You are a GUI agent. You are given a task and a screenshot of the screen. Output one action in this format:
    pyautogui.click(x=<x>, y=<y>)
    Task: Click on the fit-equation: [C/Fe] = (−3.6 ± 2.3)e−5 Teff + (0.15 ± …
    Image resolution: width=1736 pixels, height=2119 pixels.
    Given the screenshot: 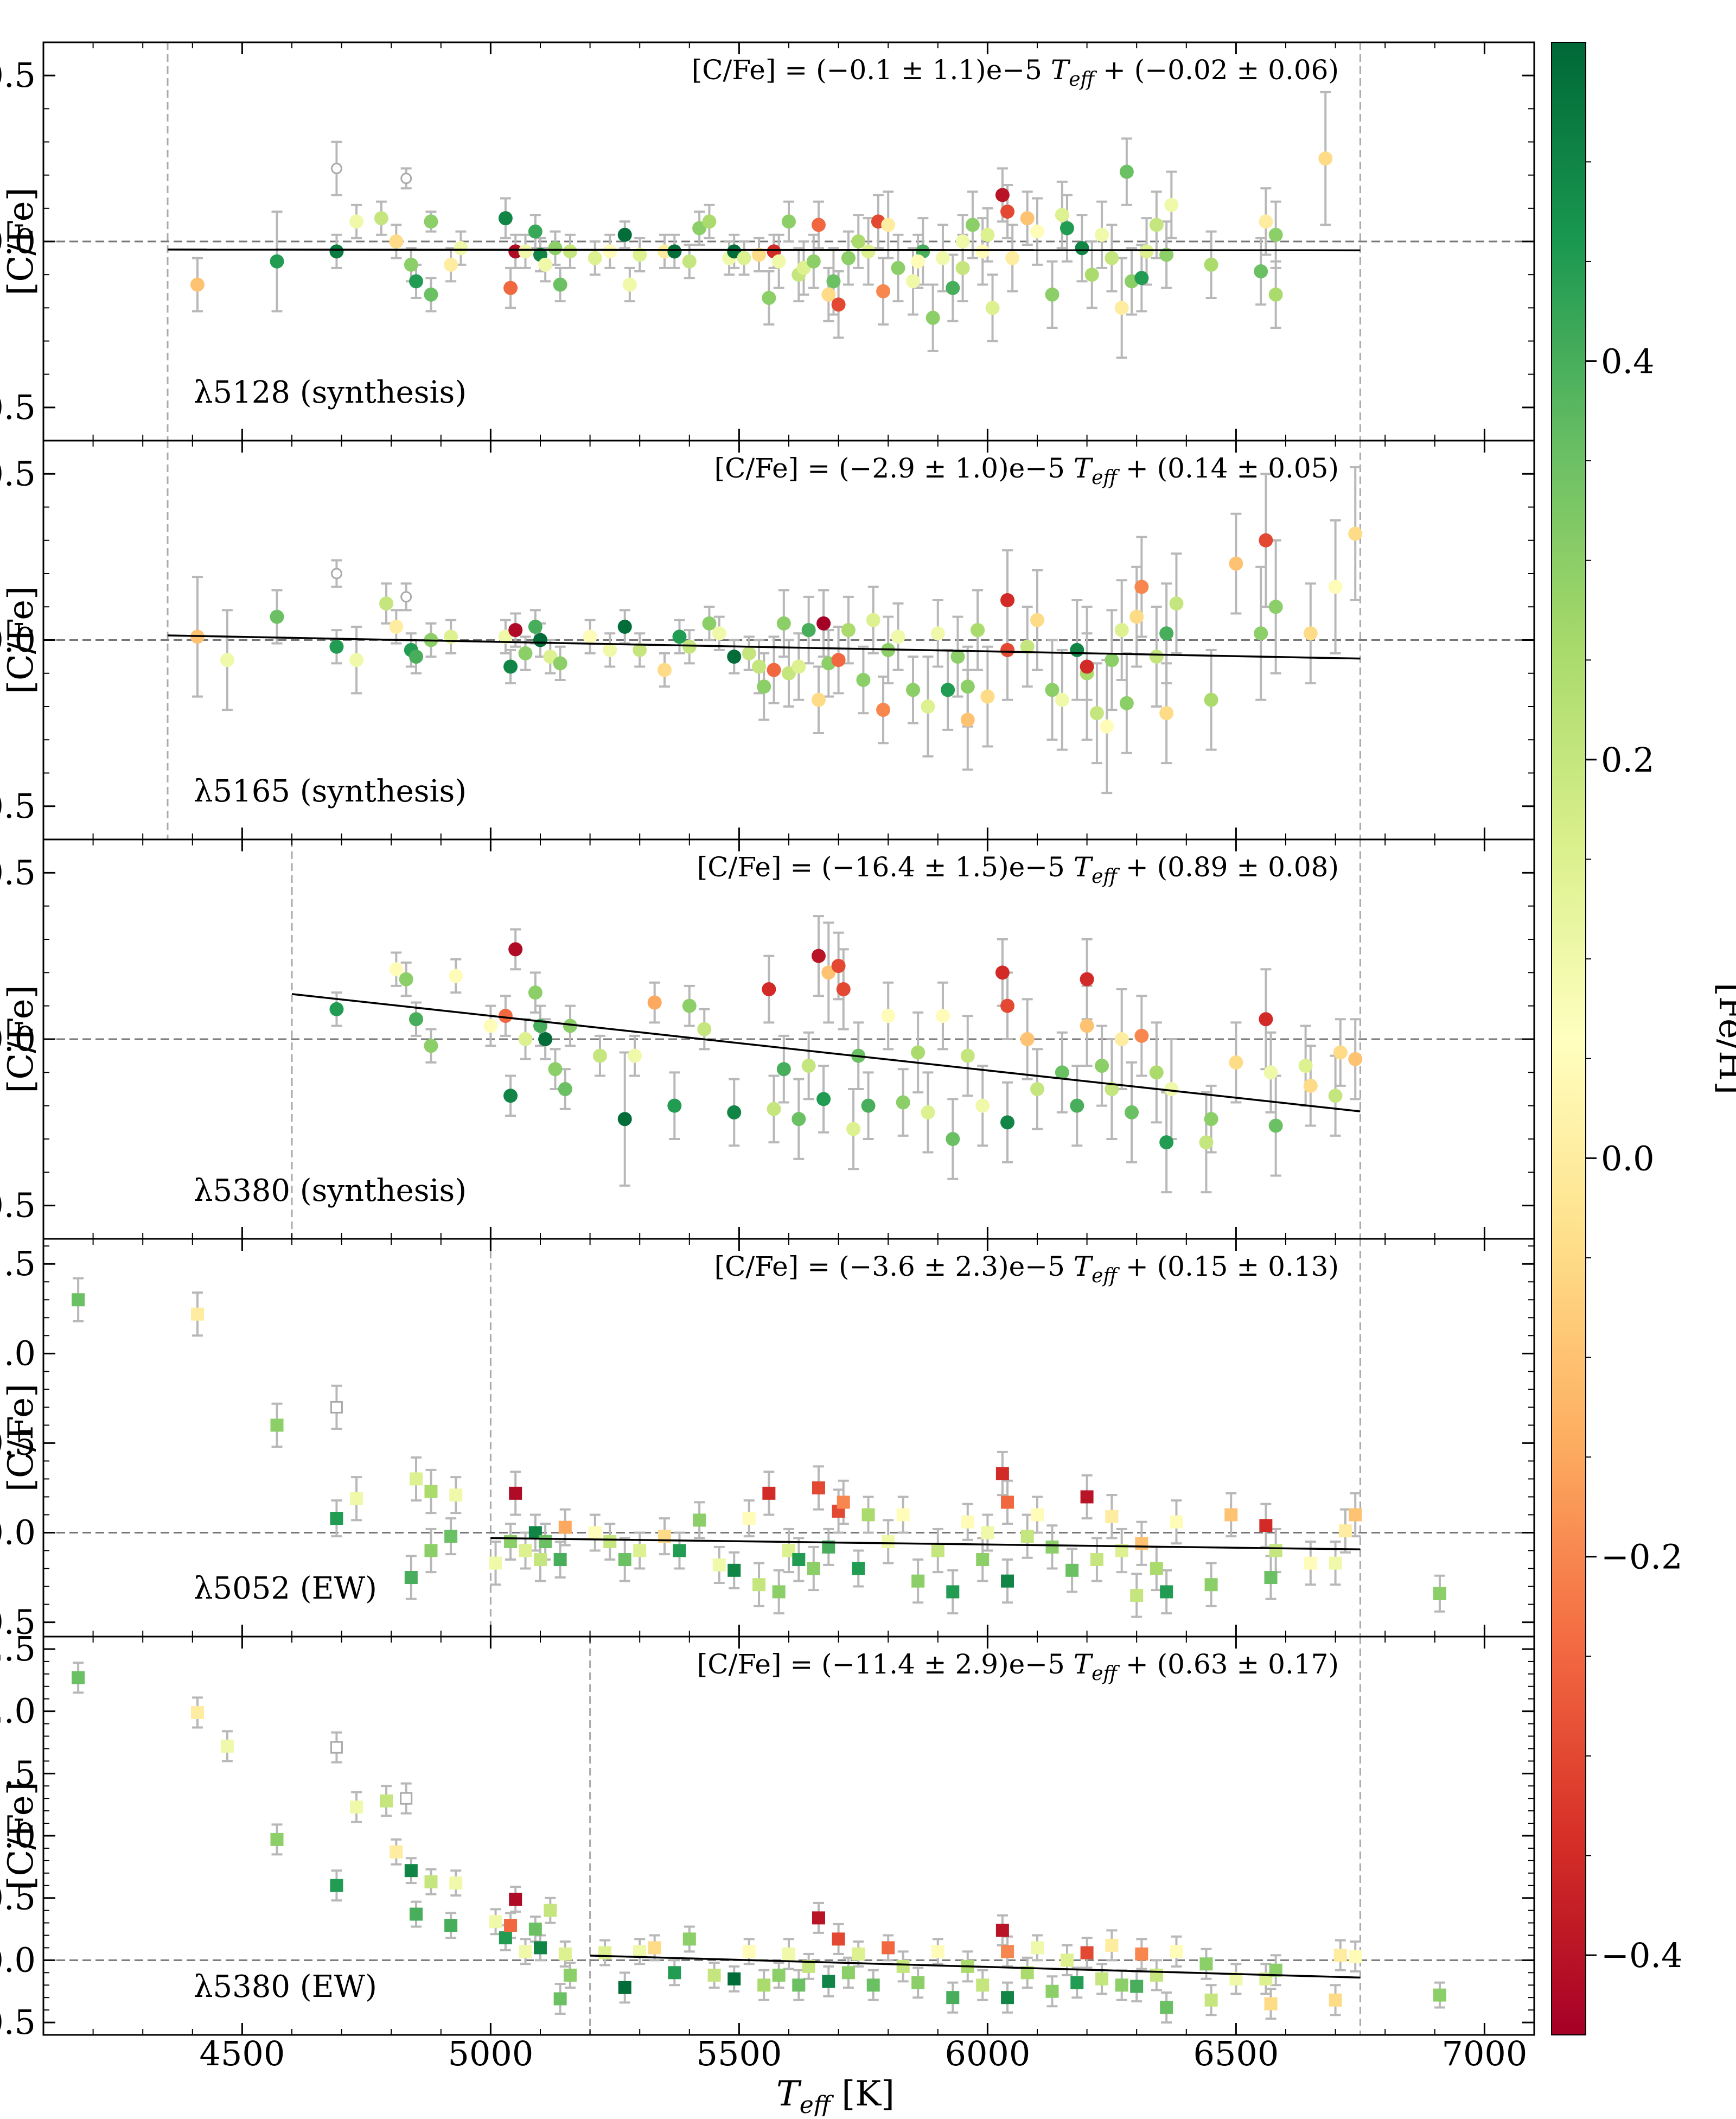 What is the action you would take?
    pyautogui.click(x=1026, y=1269)
    